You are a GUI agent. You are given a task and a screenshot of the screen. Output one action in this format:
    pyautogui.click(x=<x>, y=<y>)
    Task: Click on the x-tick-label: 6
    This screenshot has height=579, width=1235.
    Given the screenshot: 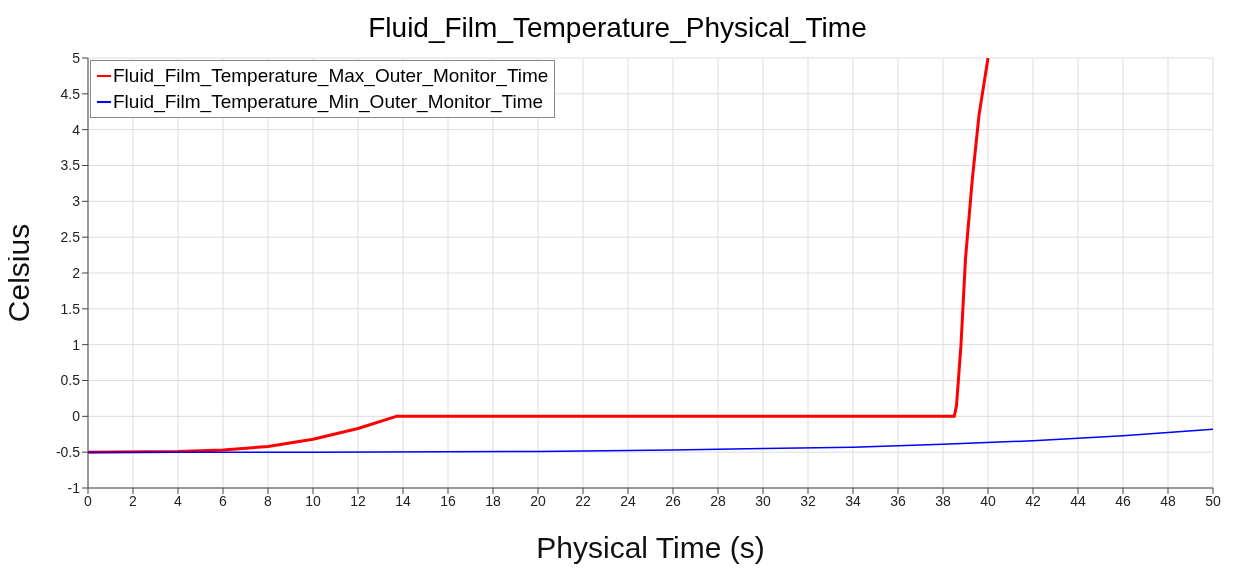 What is the action you would take?
    pyautogui.click(x=223, y=500)
    